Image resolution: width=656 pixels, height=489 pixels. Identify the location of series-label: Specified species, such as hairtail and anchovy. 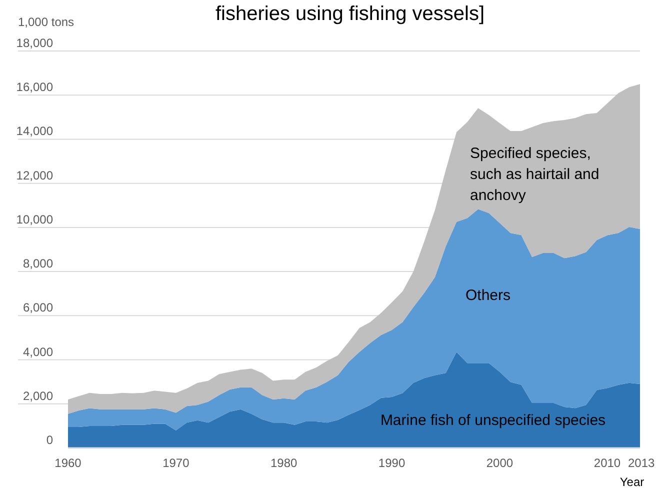
(535, 174).